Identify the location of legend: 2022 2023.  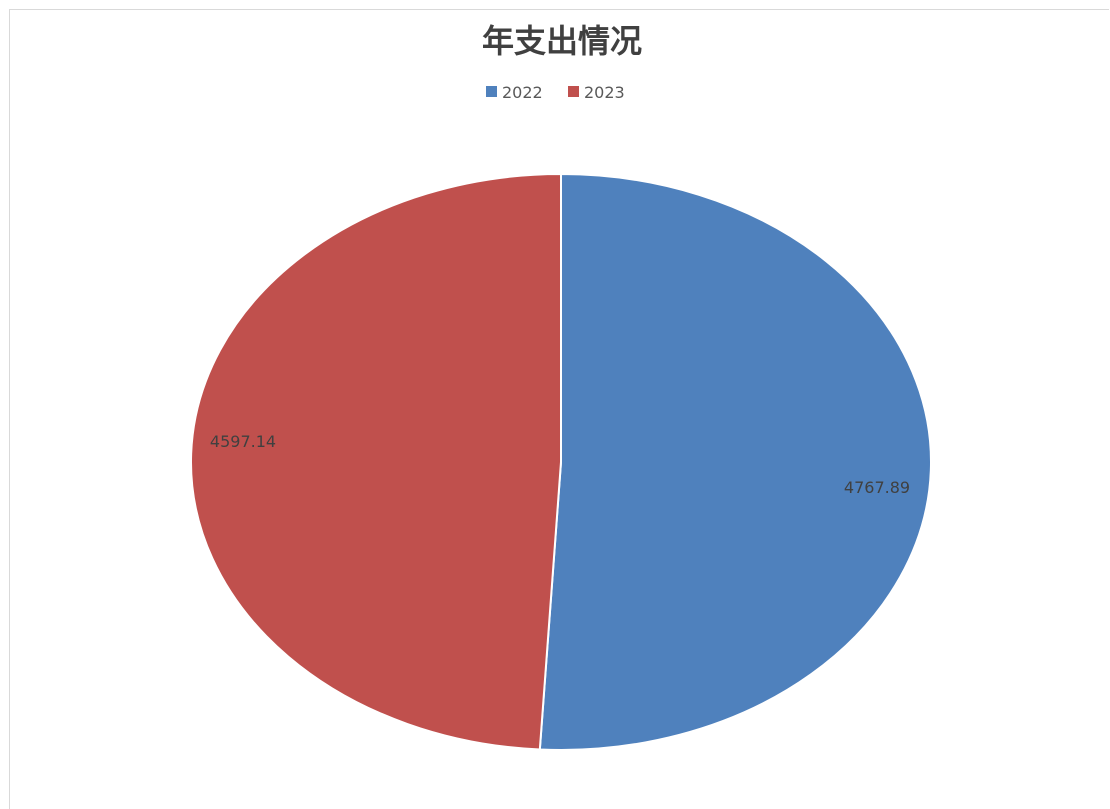
(555, 92).